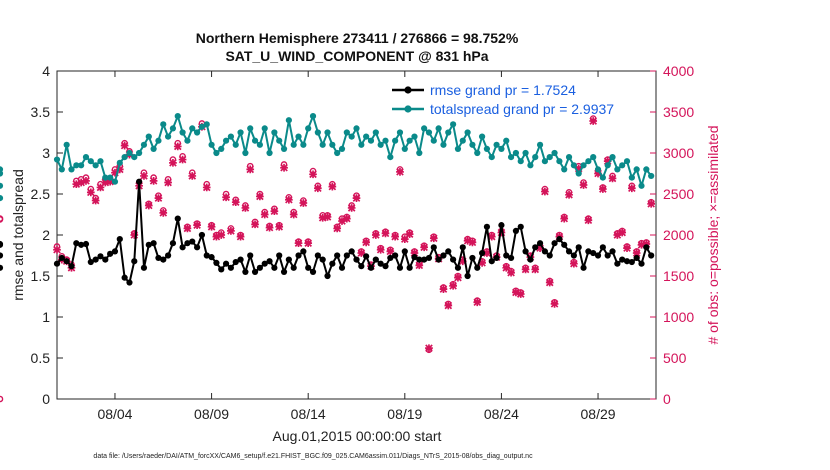 This screenshot has height=470, width=830. I want to click on y-tick-label: 3, so click(46, 153).